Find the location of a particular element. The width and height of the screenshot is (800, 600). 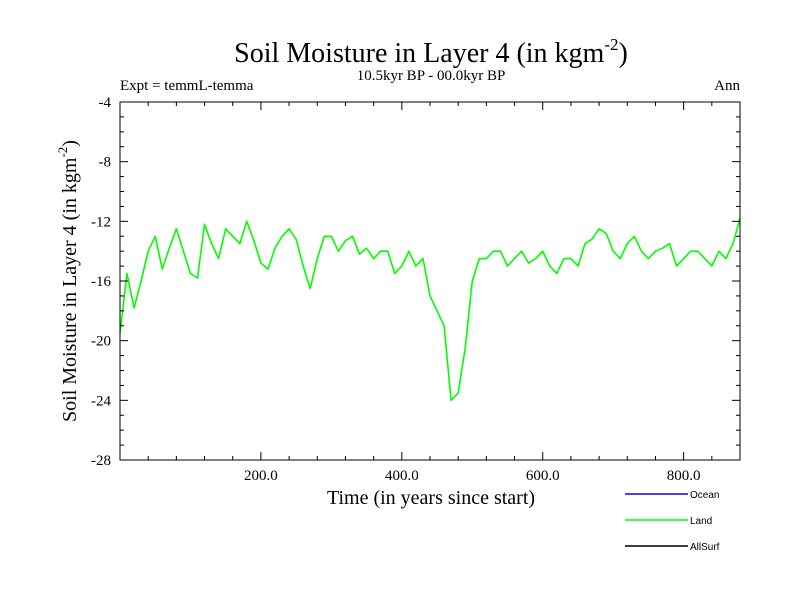

x-axis-label: Time (in years since start) is located at coordinates (431, 498).